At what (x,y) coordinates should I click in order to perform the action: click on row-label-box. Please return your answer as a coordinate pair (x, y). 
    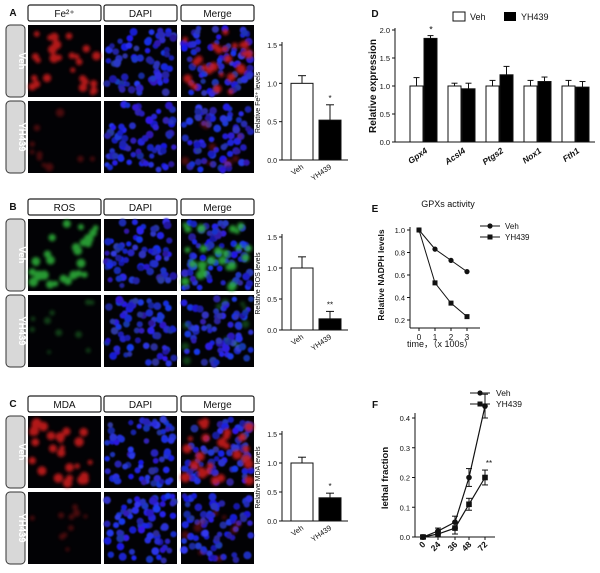
    Looking at the image, I should click on (15, 61).